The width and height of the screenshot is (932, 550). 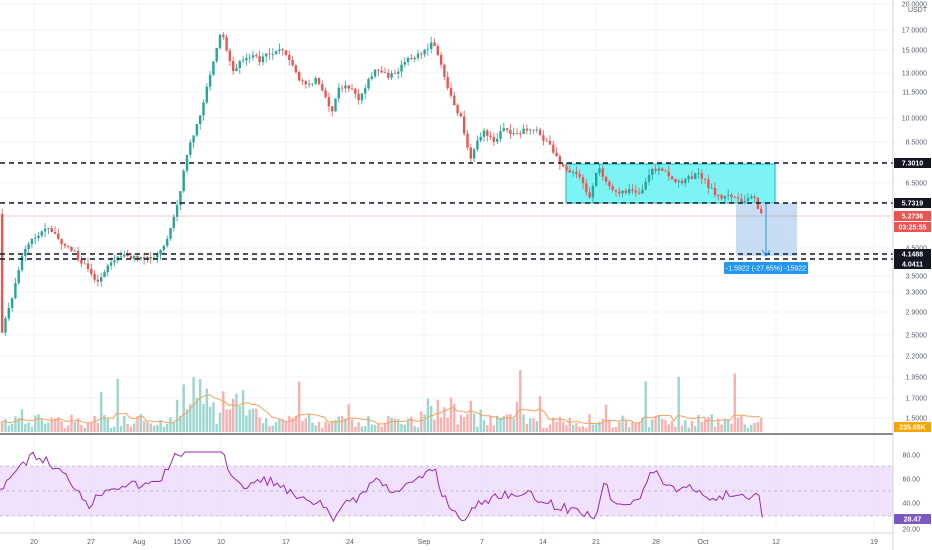 I want to click on date-tick-label: 14, so click(x=543, y=542).